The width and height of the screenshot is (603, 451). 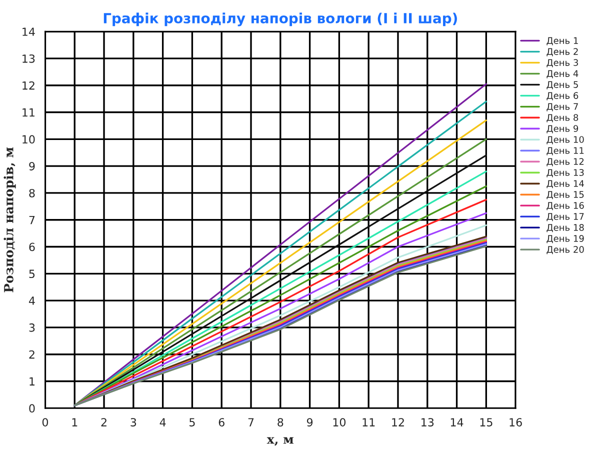 What do you see at coordinates (562, 118) in the screenshot?
I see `legend-label: День 8` at bounding box center [562, 118].